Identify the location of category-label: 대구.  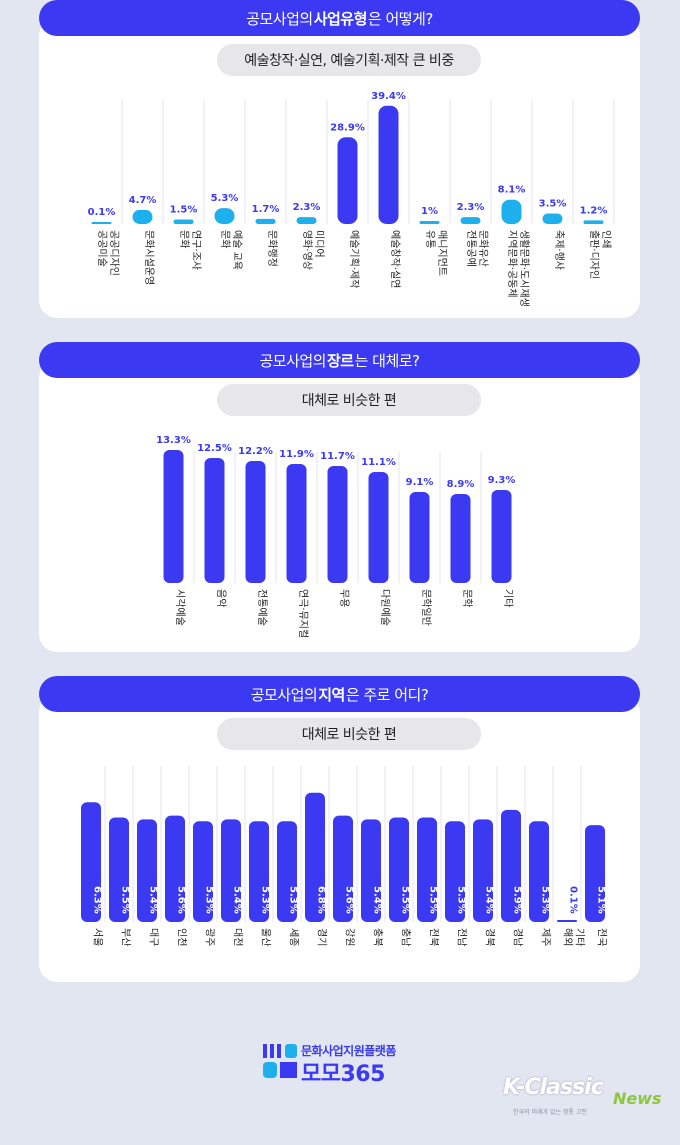
(154, 937).